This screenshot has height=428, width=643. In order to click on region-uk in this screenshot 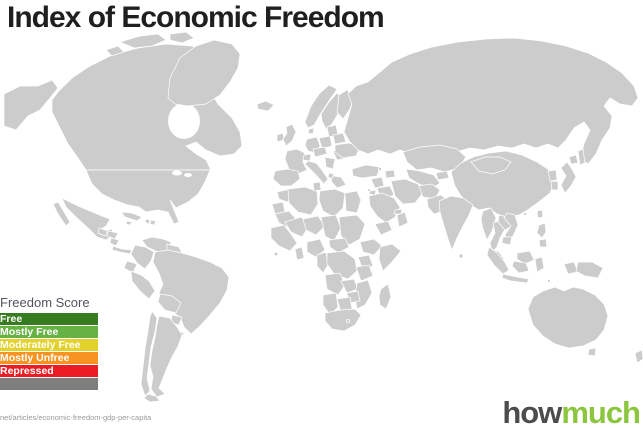, I will do `click(289, 135)`.